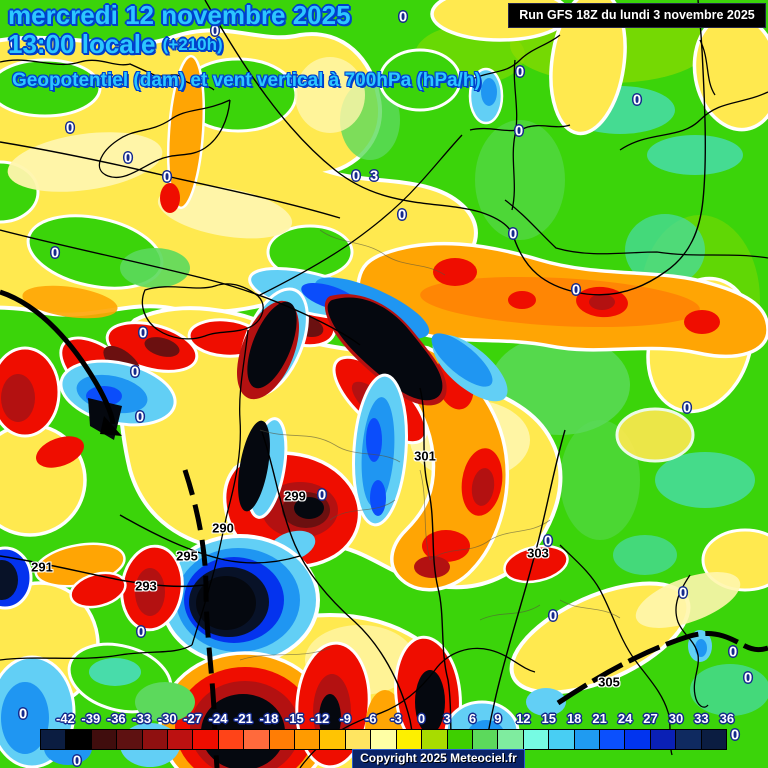 The width and height of the screenshot is (768, 768). What do you see at coordinates (114, 186) in the screenshot?
I see `orange-streaks` at bounding box center [114, 186].